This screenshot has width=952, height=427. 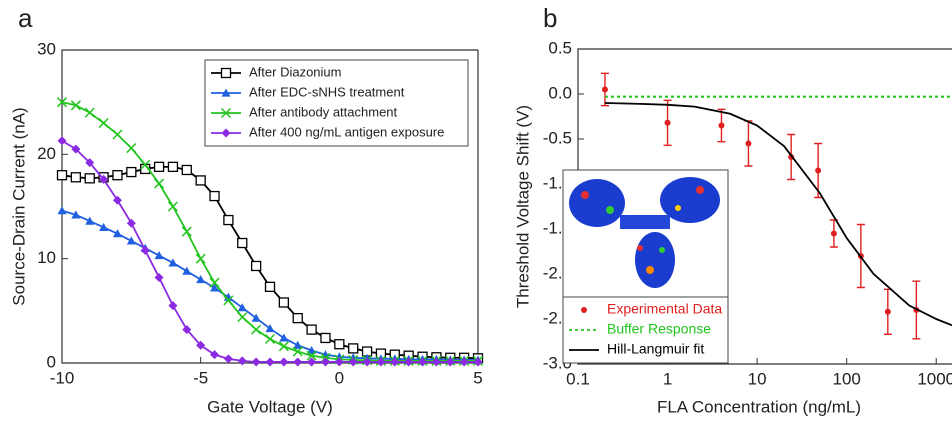 What do you see at coordinates (295, 71) in the screenshot?
I see `legend-label: After Diazonium` at bounding box center [295, 71].